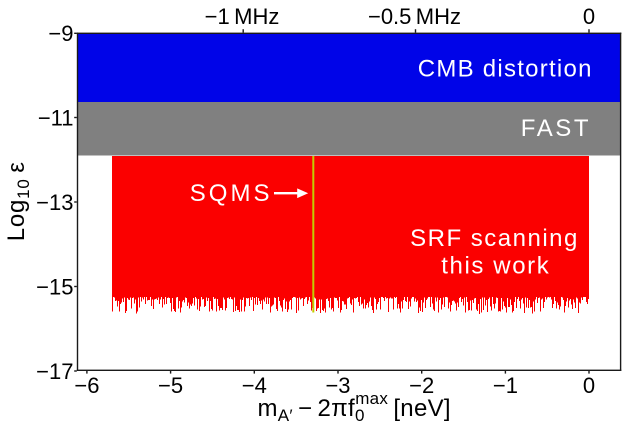 The image size is (630, 433). What do you see at coordinates (337, 385) in the screenshot?
I see `svg-text: −3` at bounding box center [337, 385].